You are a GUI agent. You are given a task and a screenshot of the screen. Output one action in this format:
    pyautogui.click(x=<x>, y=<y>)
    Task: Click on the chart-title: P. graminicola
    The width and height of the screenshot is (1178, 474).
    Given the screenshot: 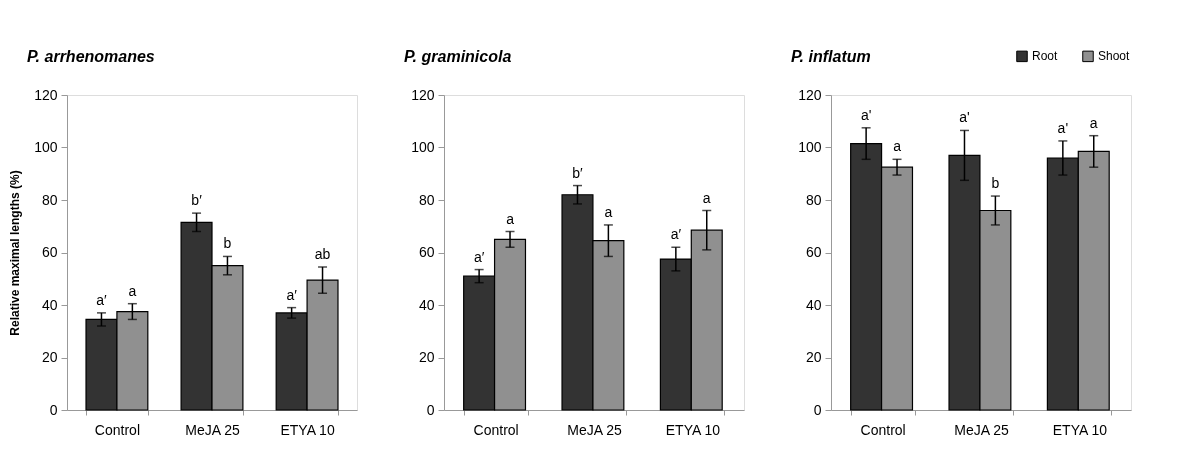 What is the action you would take?
    pyautogui.click(x=458, y=56)
    